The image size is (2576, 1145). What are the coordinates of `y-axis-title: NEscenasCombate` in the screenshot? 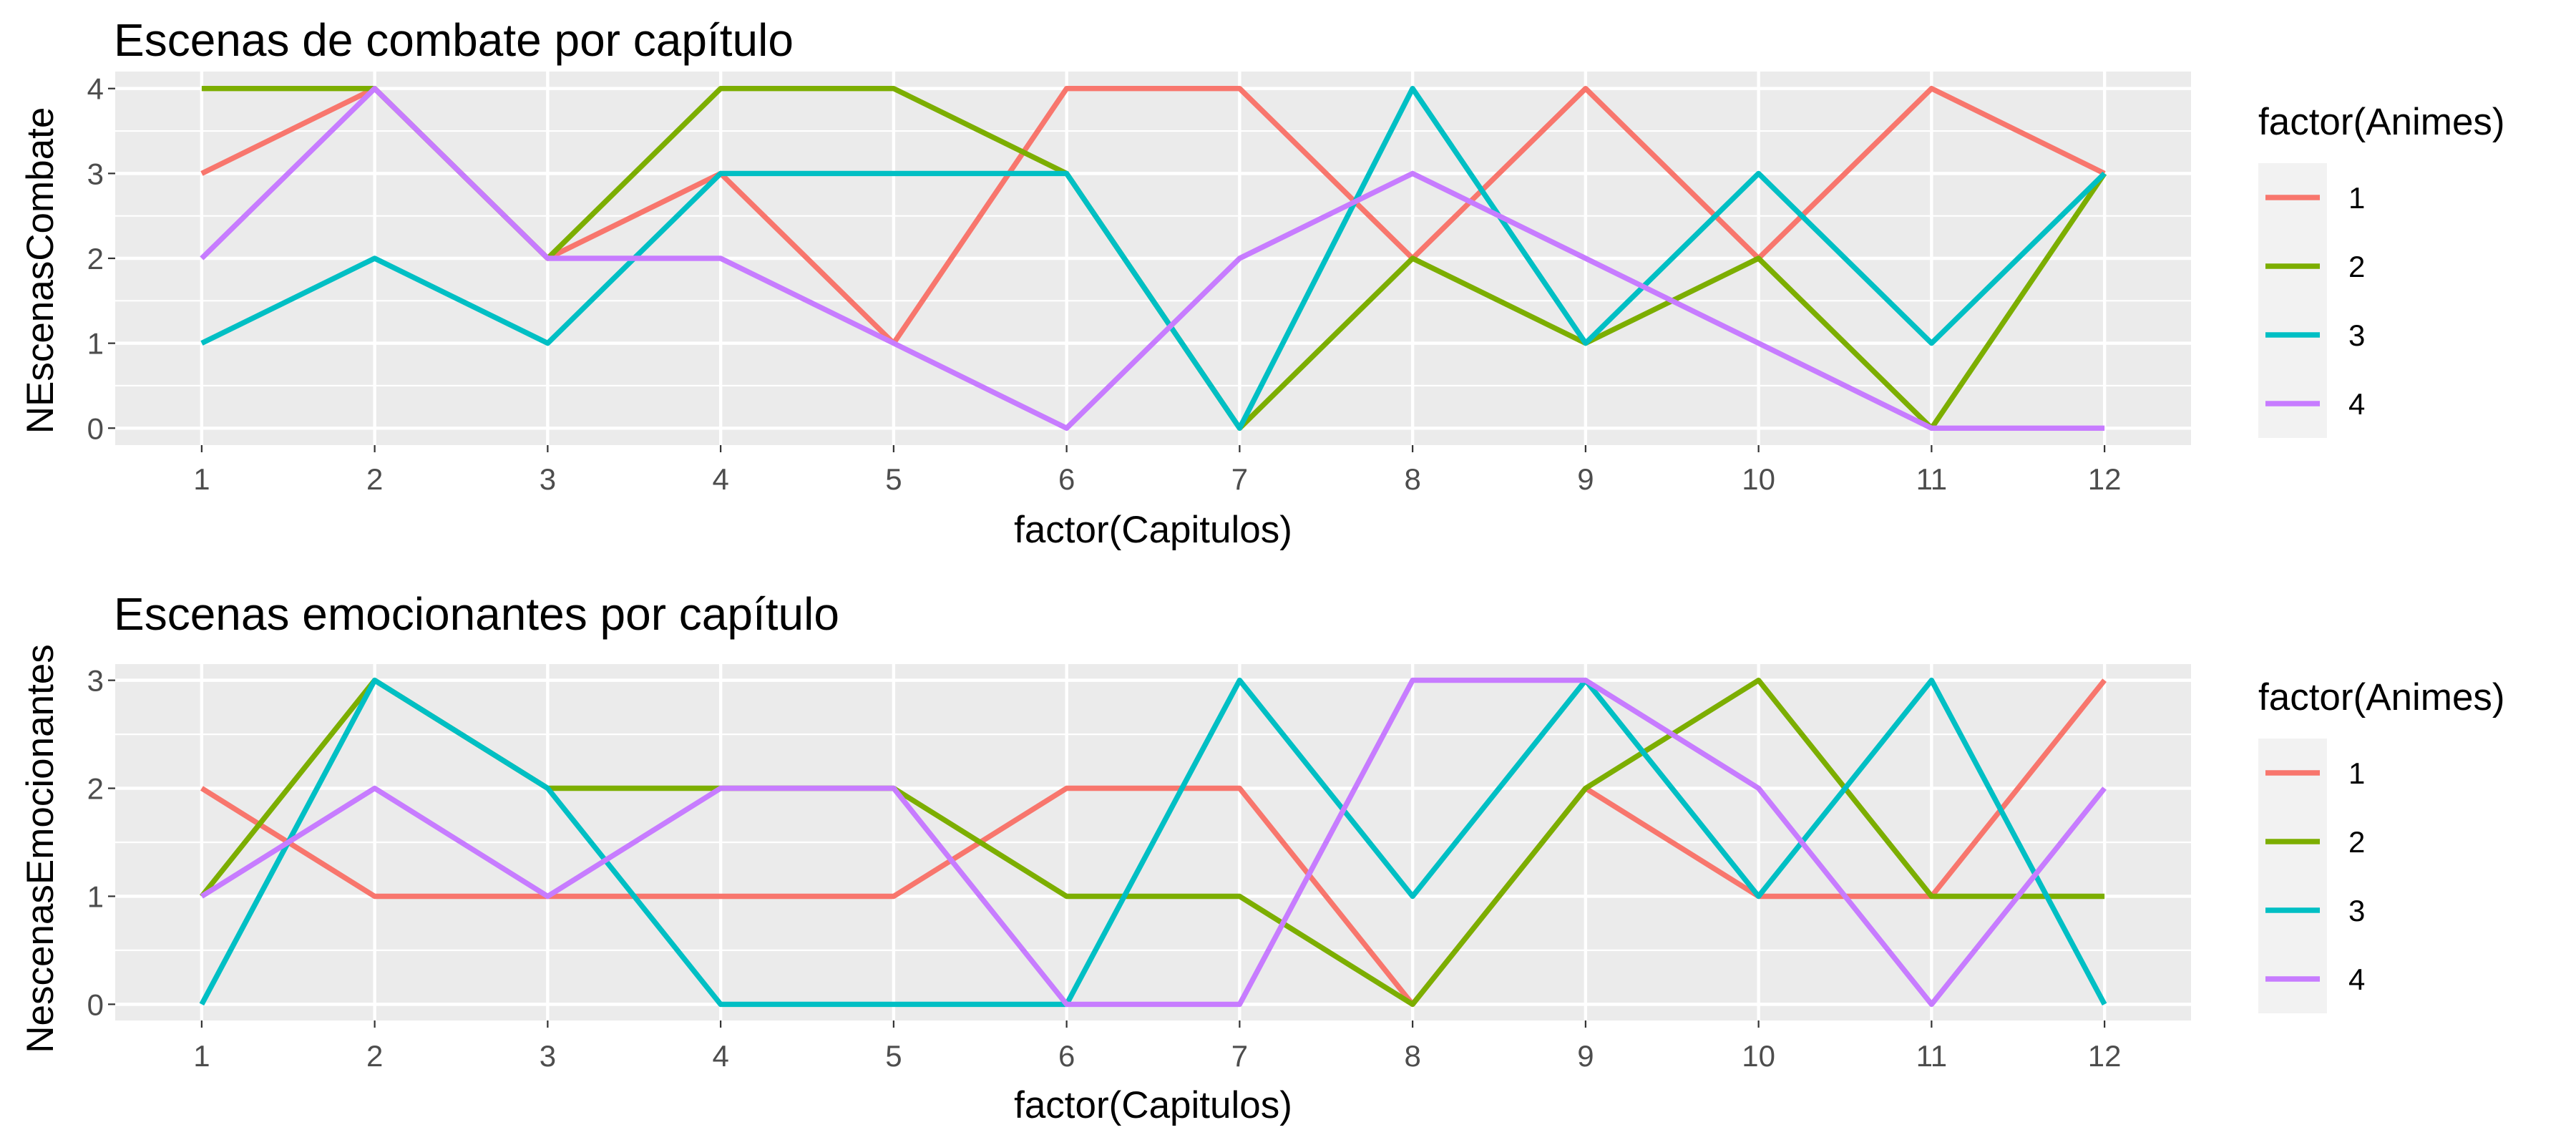 It's located at (40, 270).